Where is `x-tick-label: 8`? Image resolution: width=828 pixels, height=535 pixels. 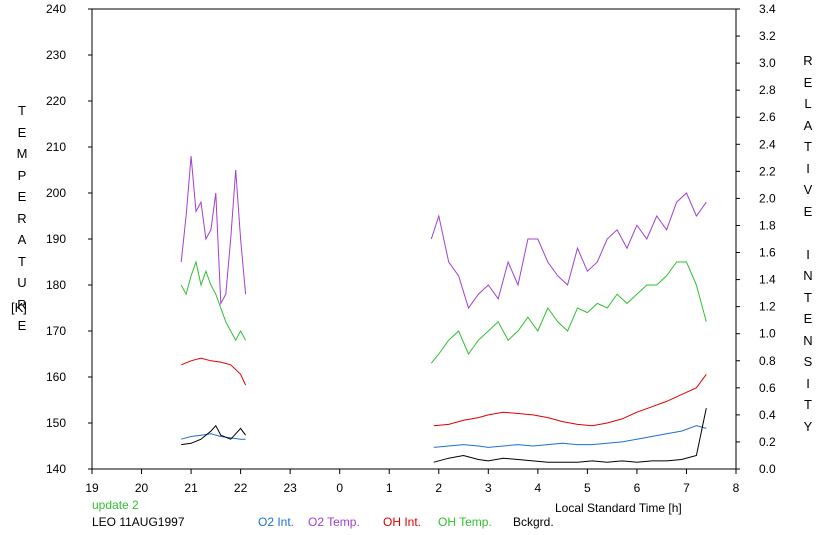 x-tick-label: 8 is located at coordinates (736, 488).